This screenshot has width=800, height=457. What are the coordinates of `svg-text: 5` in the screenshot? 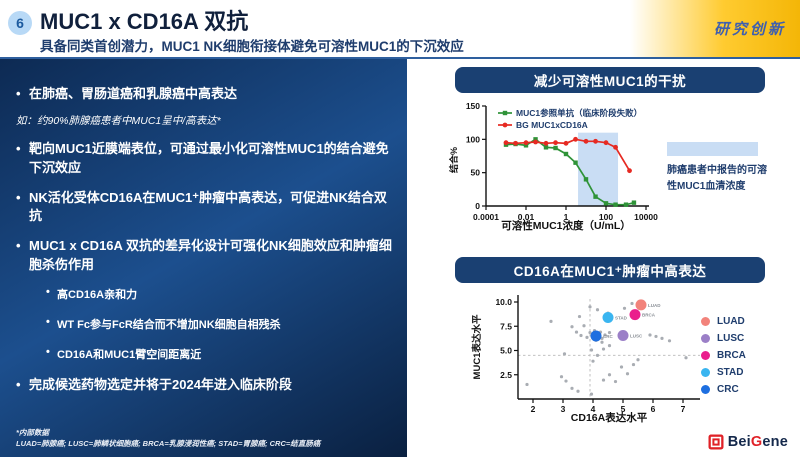 It's located at (623, 409).